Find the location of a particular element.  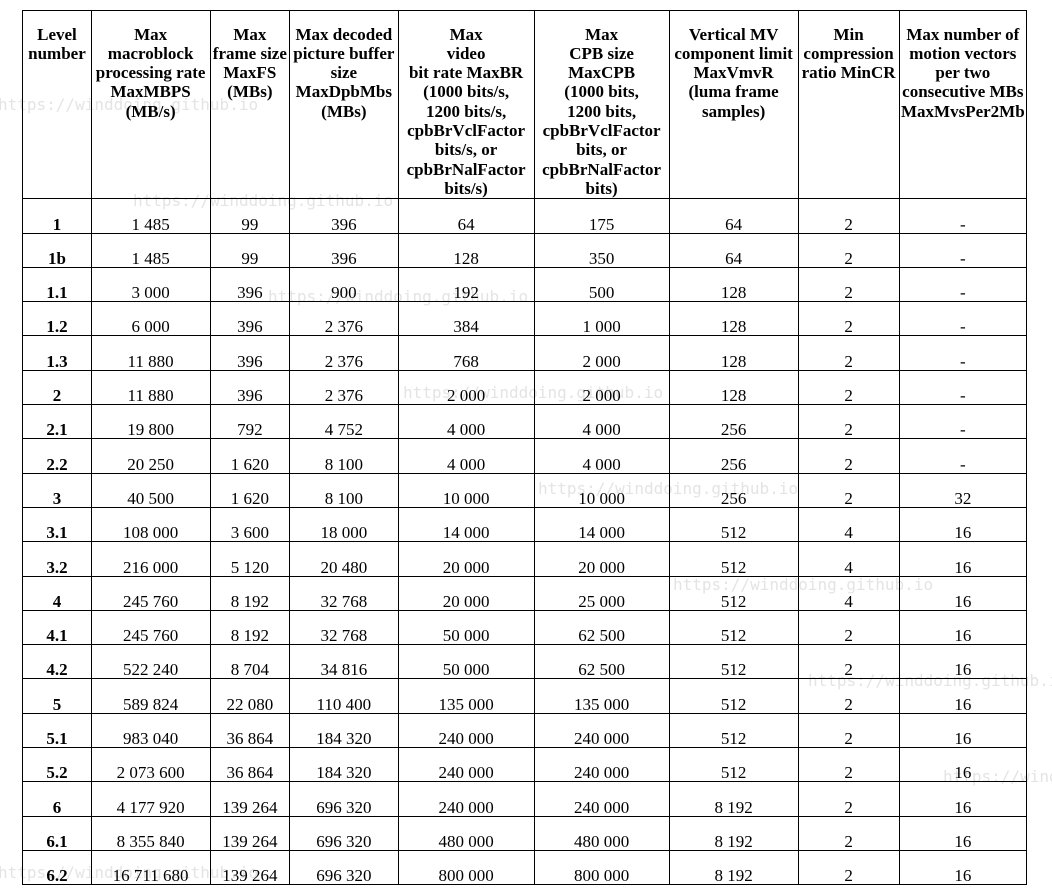

value-cell: 1 485 is located at coordinates (150, 216).